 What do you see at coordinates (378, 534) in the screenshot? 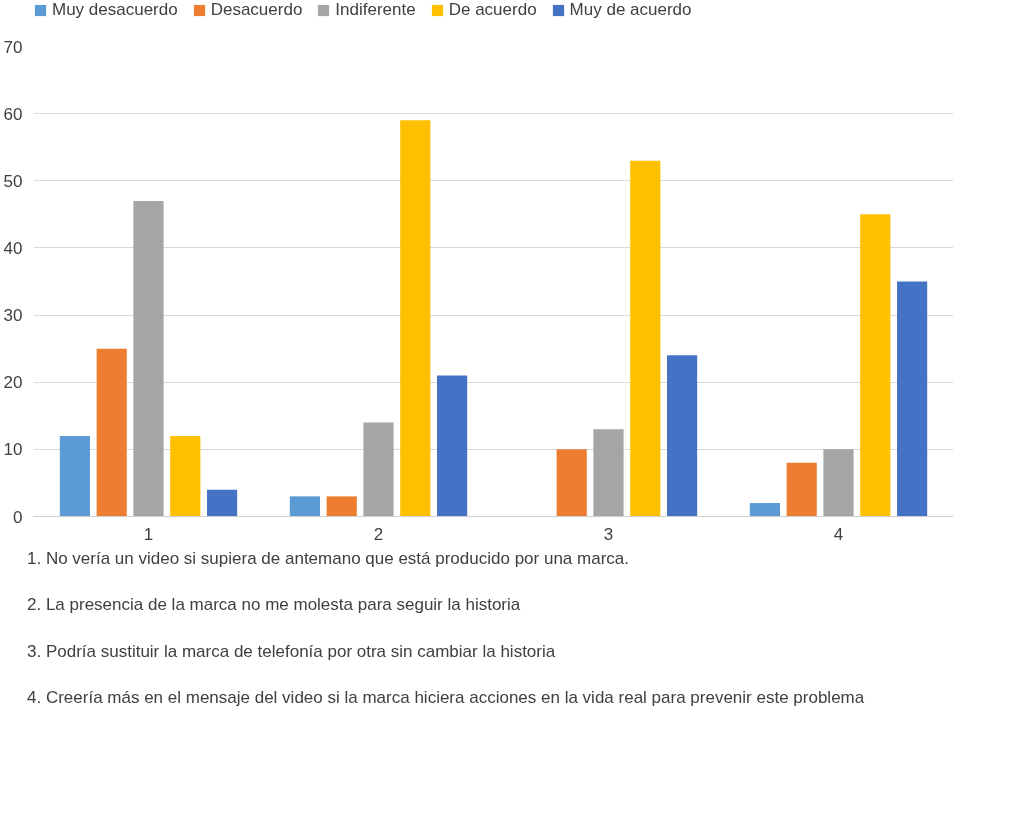
I see `x-tick-label: 2` at bounding box center [378, 534].